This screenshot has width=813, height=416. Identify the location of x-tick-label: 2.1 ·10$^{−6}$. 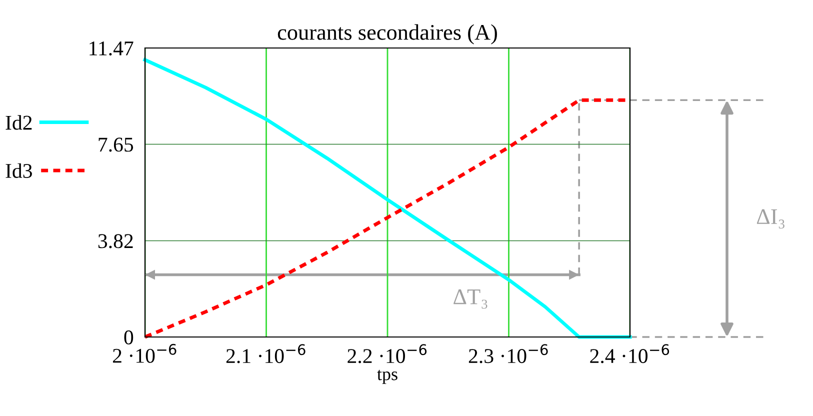
(266, 354).